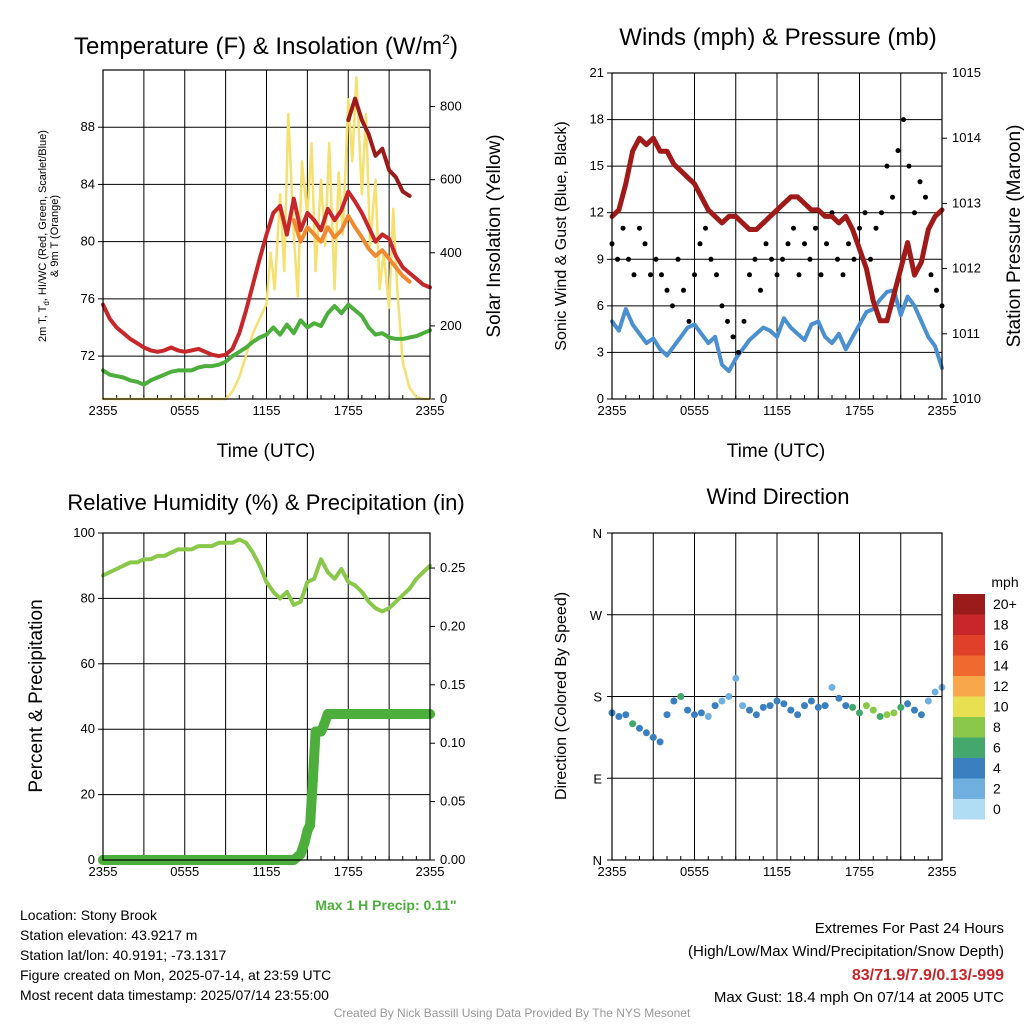 The height and width of the screenshot is (1024, 1024). I want to click on pressure-line, so click(777, 229).